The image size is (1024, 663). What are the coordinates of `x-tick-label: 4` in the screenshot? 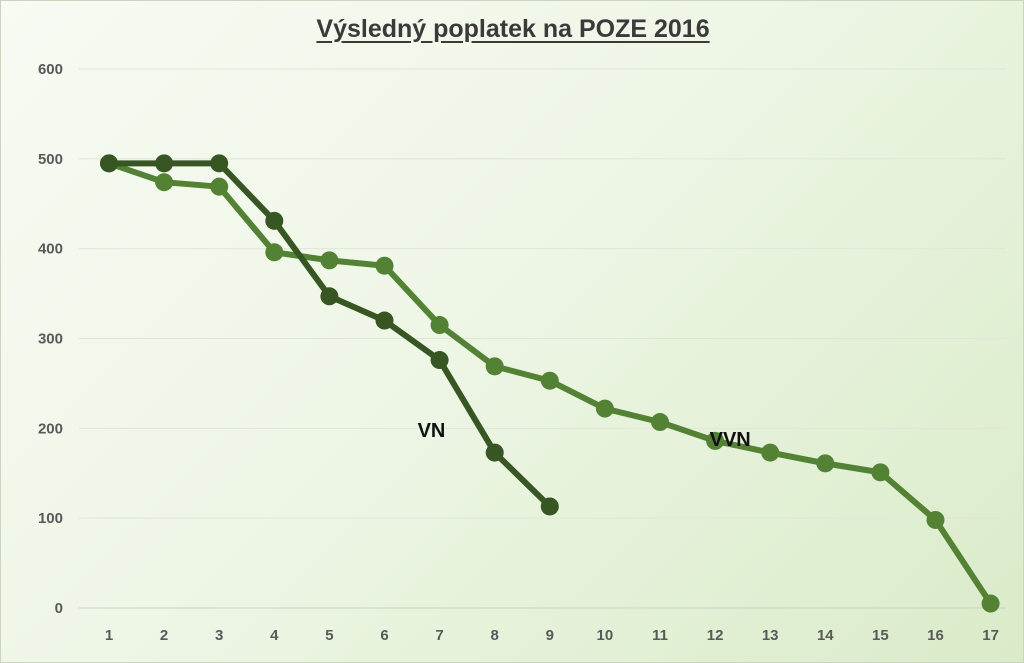 It's located at (274, 635).